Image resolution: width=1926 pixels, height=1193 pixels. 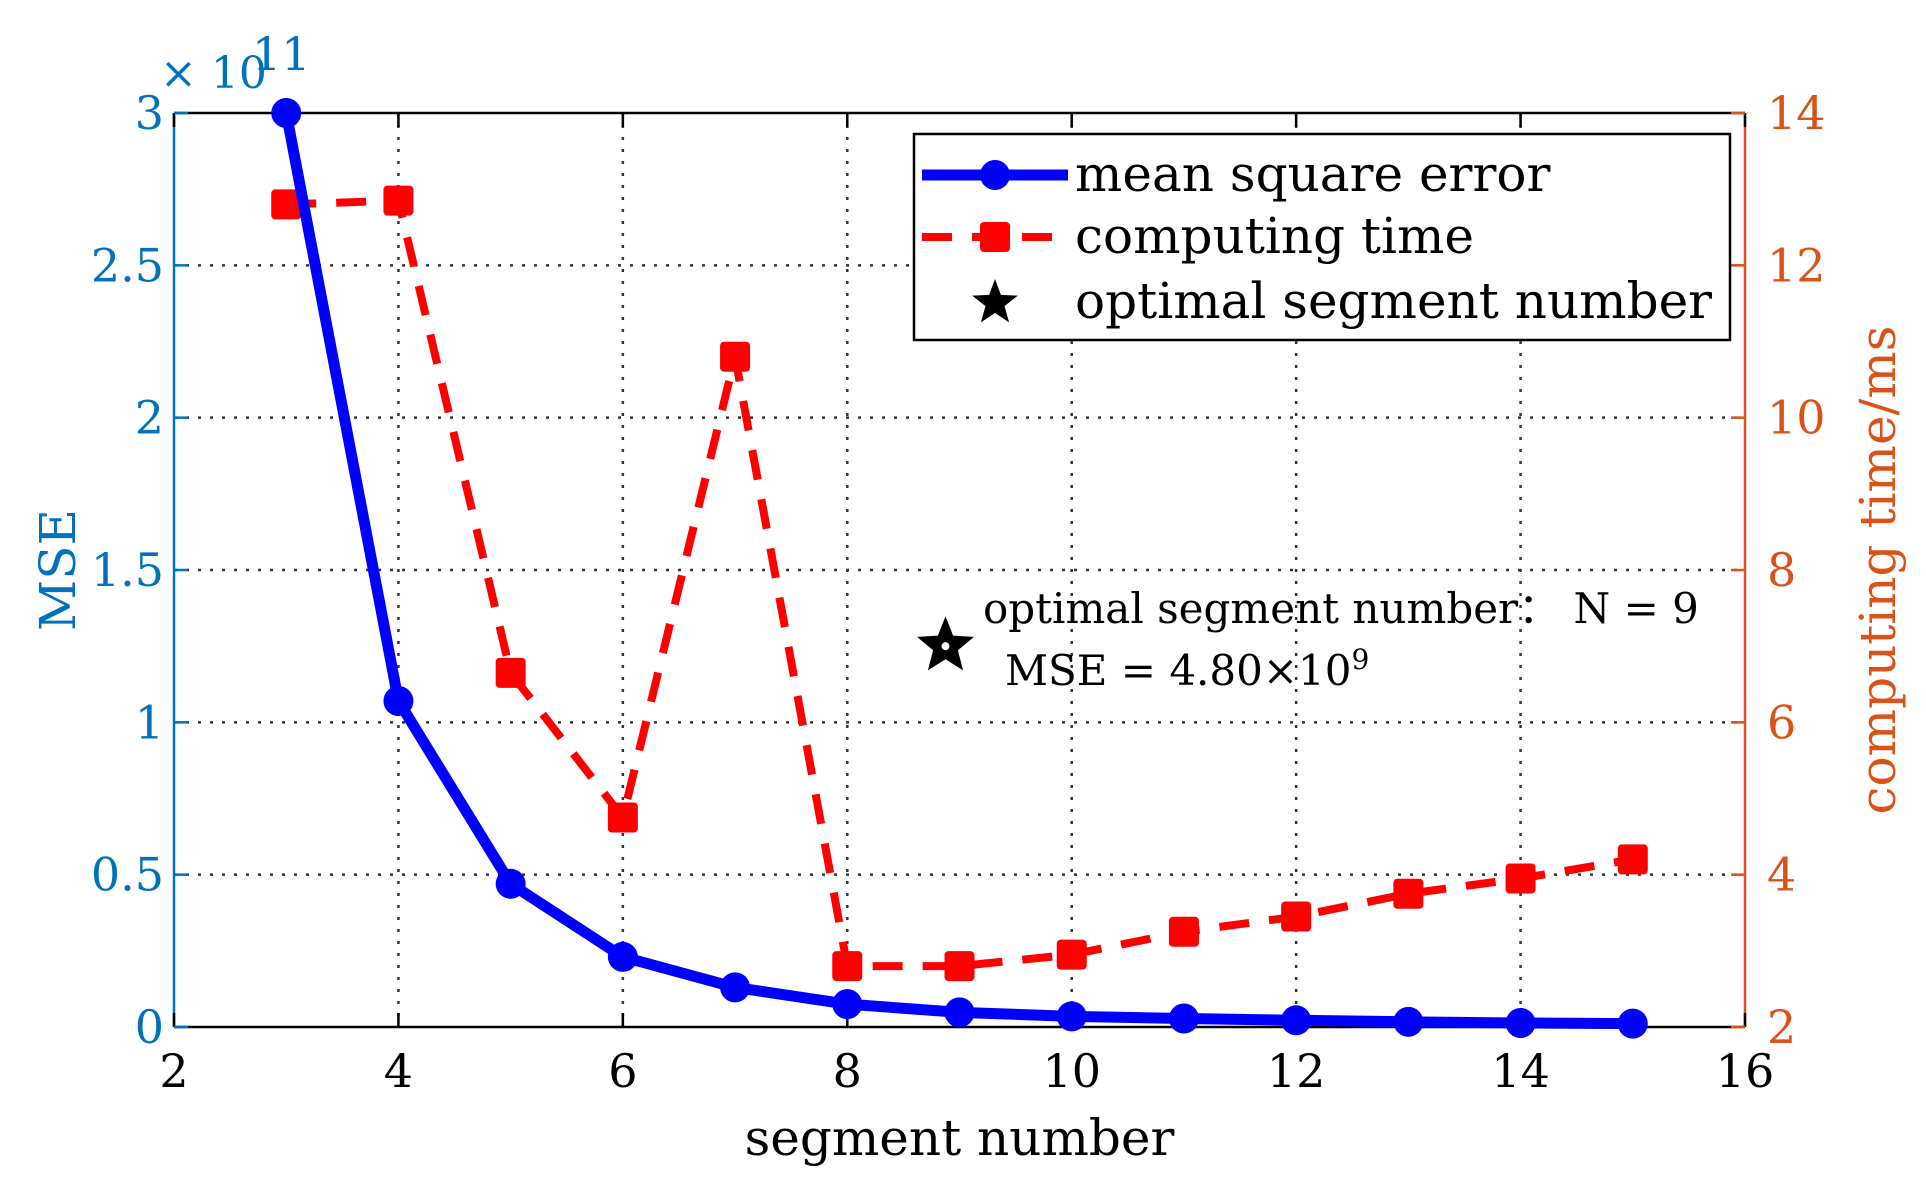 I want to click on legend-entry-mse: mean square error, so click(x=1236, y=174).